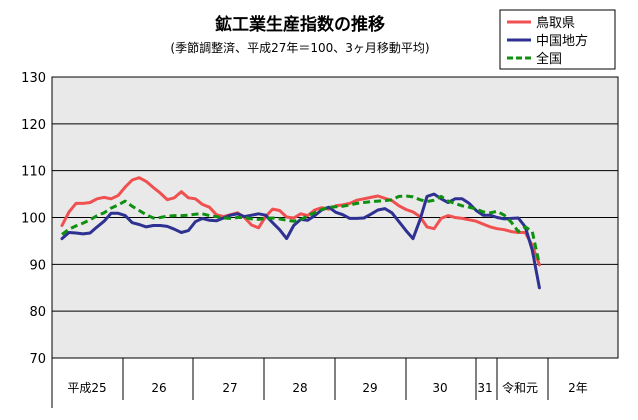  What do you see at coordinates (299, 47) in the screenshot?
I see `chart-subtitle: (季節調整済、平成27年＝100、3ヶ月移動平均)` at bounding box center [299, 47].